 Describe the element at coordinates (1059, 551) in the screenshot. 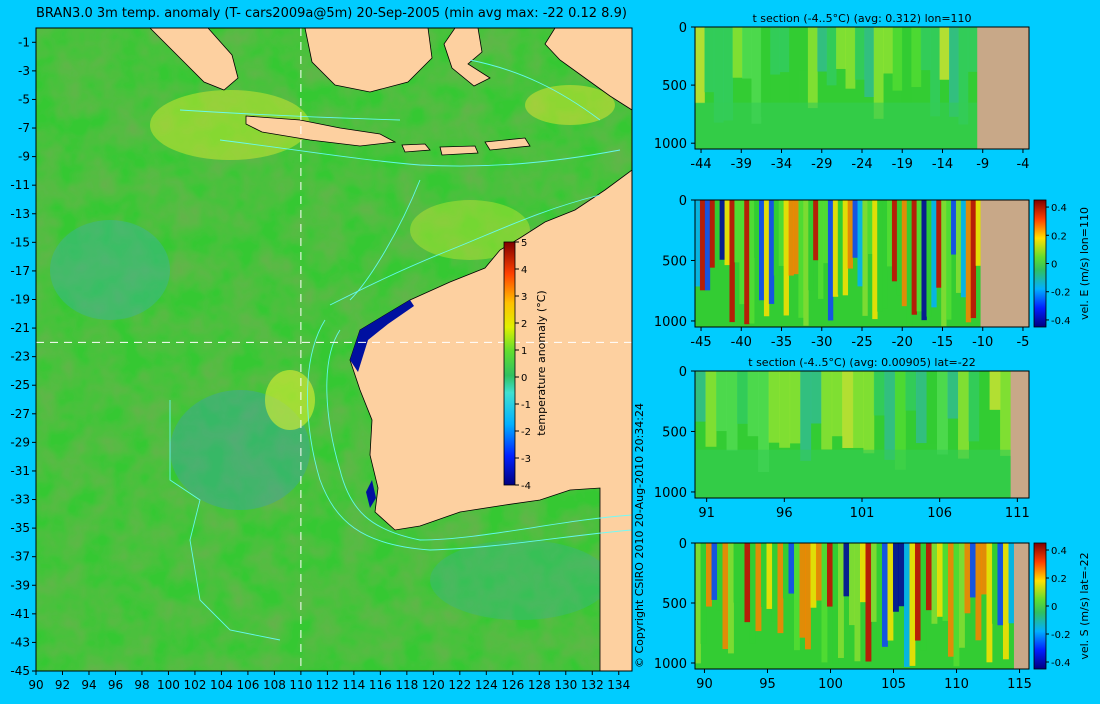

I see `section-colorbar-tick-label: 0.4` at that location.